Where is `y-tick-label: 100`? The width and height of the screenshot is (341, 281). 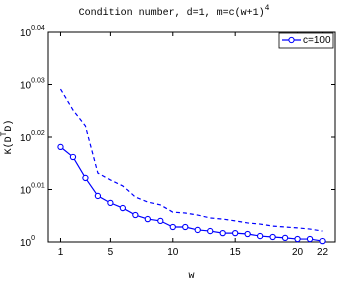 y-tick-label: 100 is located at coordinates (27, 242).